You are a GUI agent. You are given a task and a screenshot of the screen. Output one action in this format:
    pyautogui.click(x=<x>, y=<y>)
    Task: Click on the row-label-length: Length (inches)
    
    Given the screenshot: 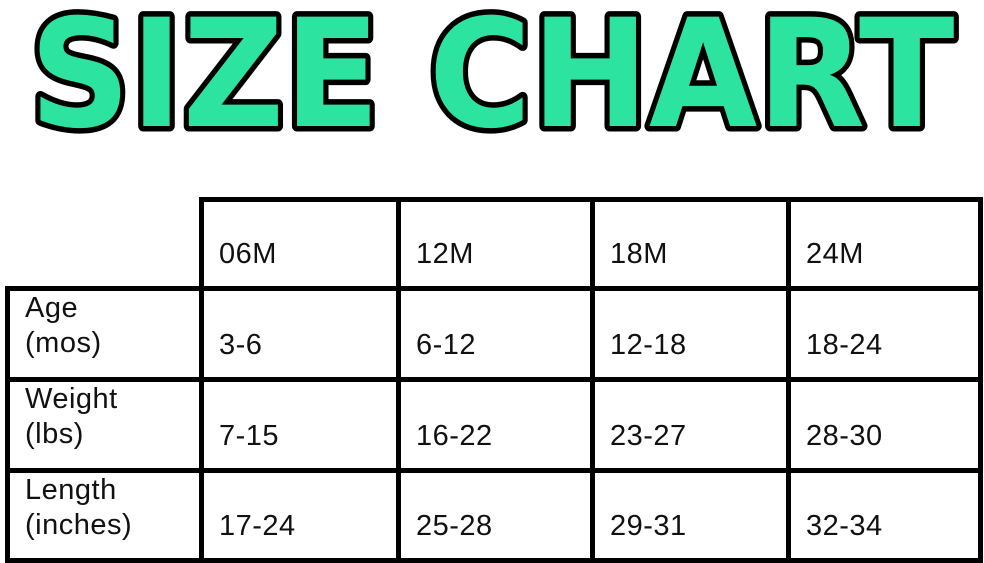 What is the action you would take?
    pyautogui.click(x=104, y=515)
    